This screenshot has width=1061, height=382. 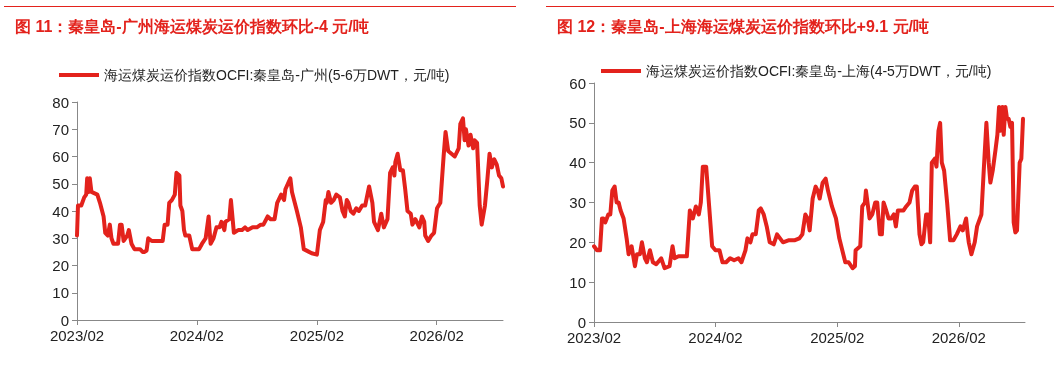 I want to click on chart-title: 图 11：秦皇岛-广州海运煤炭运价指数环比-4 元/吨, so click(x=192, y=26).